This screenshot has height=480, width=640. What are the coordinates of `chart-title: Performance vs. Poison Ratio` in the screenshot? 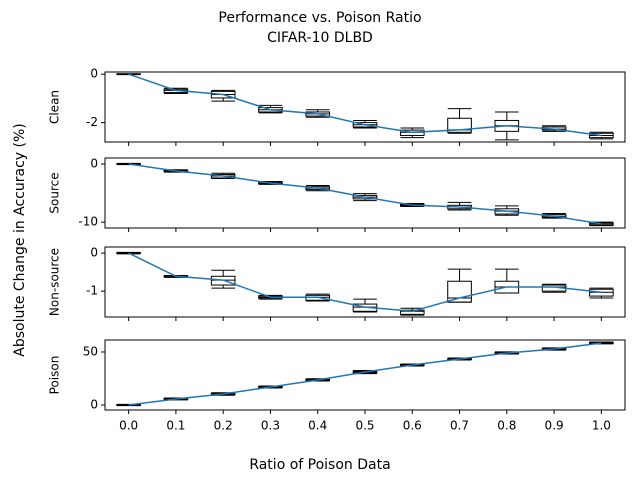 It's located at (319, 18).